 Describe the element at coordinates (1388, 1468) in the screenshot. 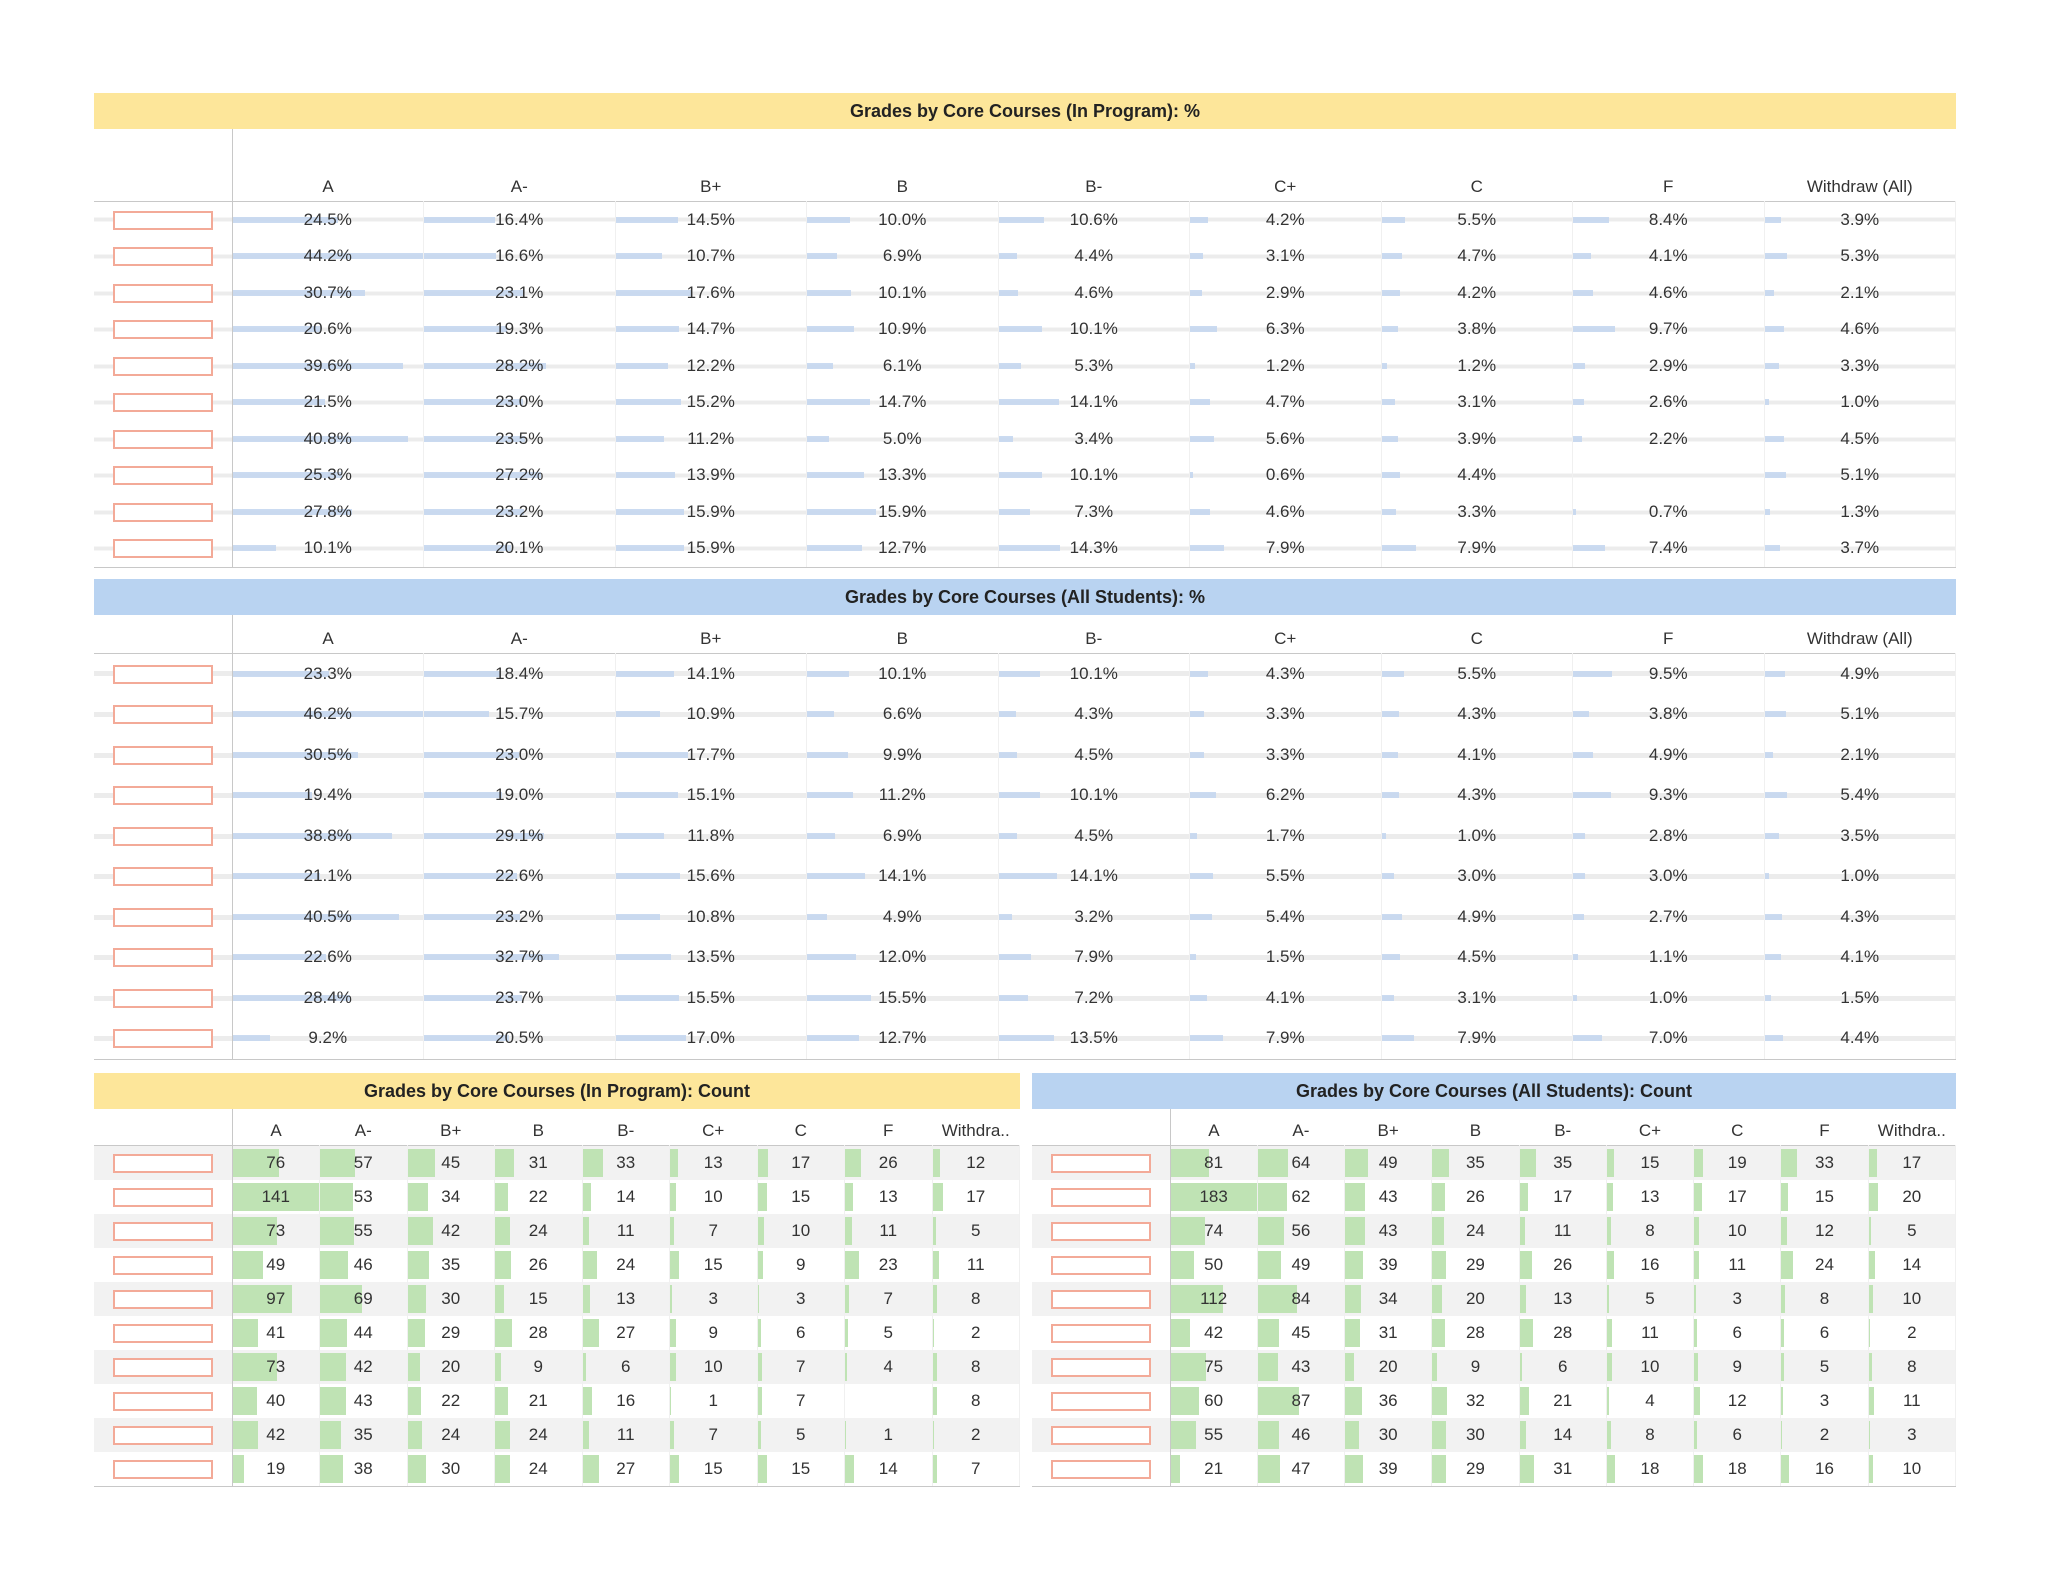

I see `table-cell: 39` at that location.